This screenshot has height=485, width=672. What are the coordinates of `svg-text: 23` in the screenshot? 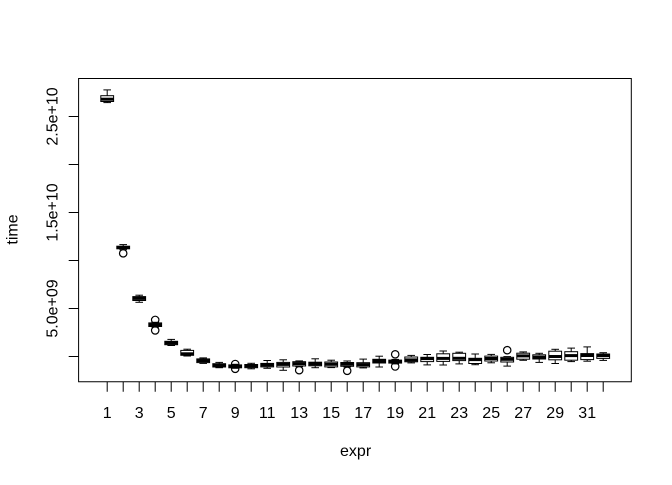 It's located at (459, 413).